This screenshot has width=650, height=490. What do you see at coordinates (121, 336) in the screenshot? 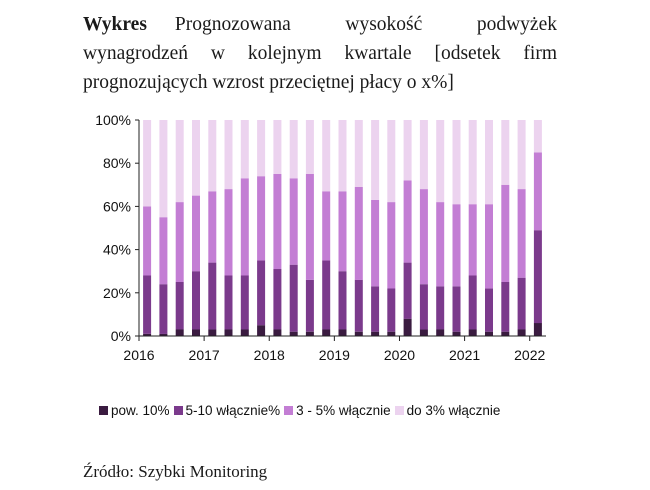
I see `y-tick-label: 0%` at bounding box center [121, 336].